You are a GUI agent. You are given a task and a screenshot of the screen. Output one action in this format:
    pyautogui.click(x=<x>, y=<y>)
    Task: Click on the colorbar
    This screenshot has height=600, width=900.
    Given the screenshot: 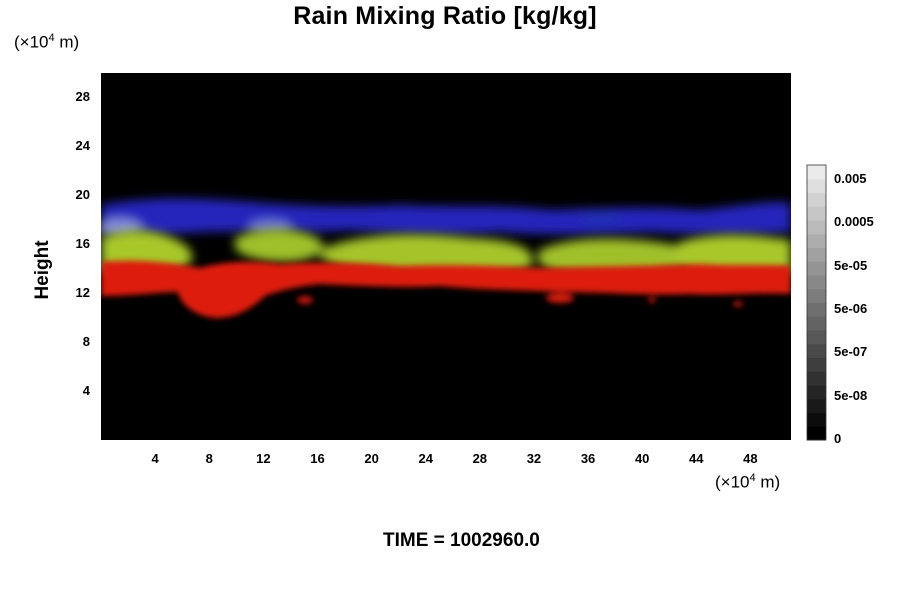 What is the action you would take?
    pyautogui.click(x=816, y=302)
    